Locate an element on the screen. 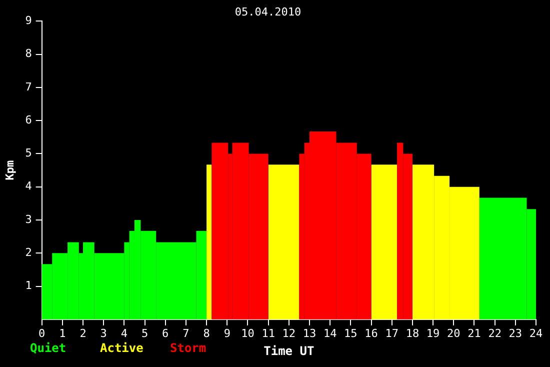  x-tick-label: 5 is located at coordinates (144, 333).